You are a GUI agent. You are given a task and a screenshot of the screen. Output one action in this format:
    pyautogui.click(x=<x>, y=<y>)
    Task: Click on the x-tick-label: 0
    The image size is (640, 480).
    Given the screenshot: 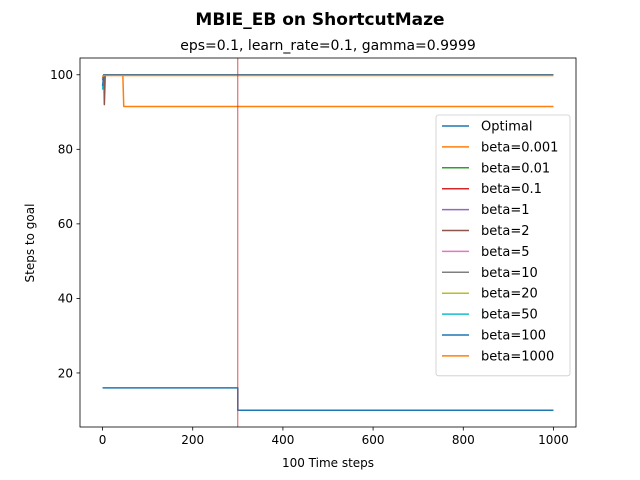 What is the action you would take?
    pyautogui.click(x=103, y=440)
    